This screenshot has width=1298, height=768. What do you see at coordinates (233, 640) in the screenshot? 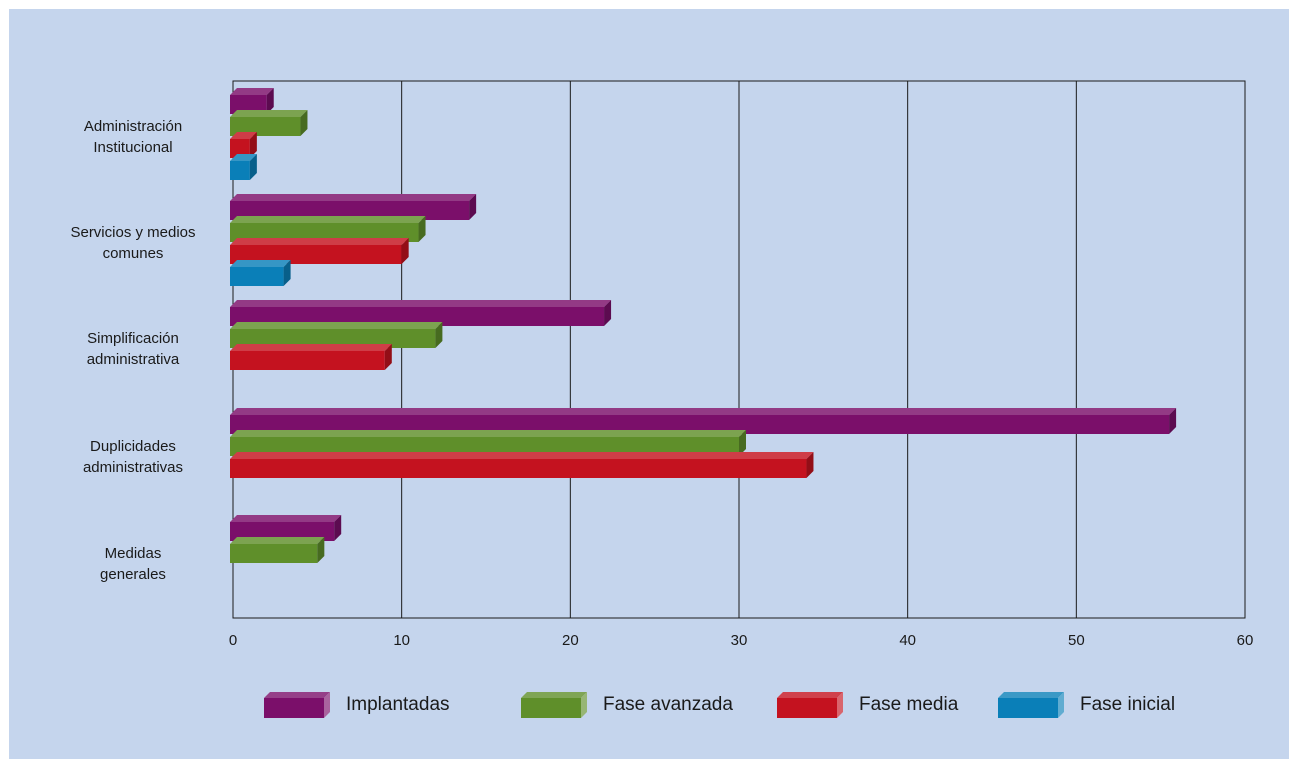
I see `x-tick-label: 0` at bounding box center [233, 640].